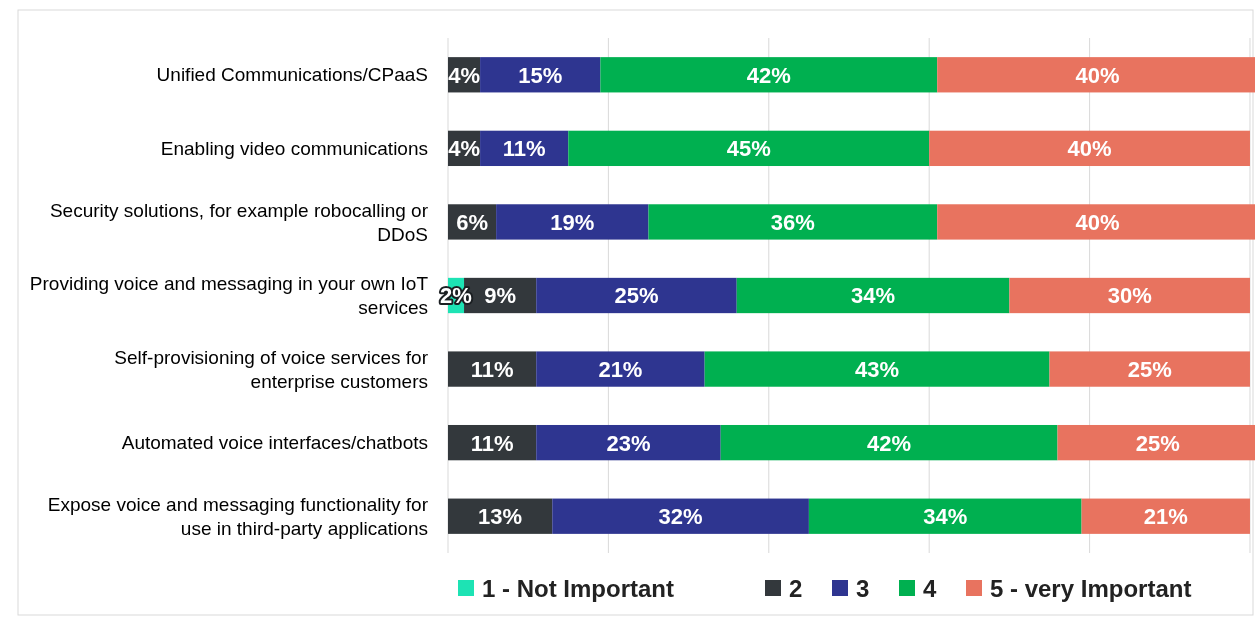 This screenshot has width=1255, height=627. What do you see at coordinates (271, 369) in the screenshot?
I see `y-tick-label: Self-provisioning of voice services for enterprise customers` at bounding box center [271, 369].